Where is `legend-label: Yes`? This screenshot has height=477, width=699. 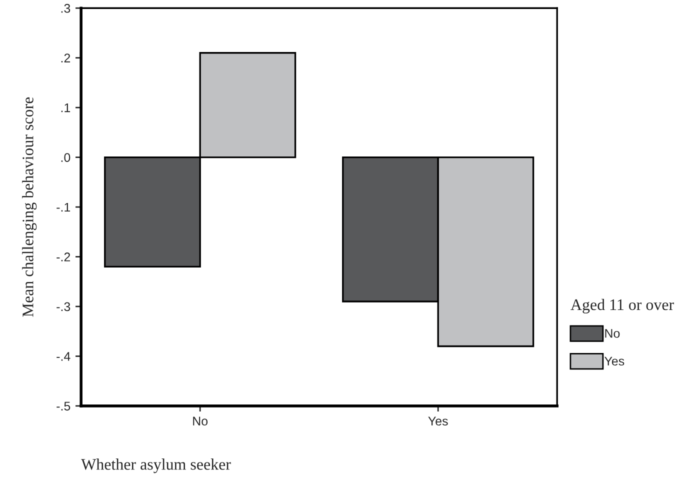 legend-label: Yes is located at coordinates (614, 361).